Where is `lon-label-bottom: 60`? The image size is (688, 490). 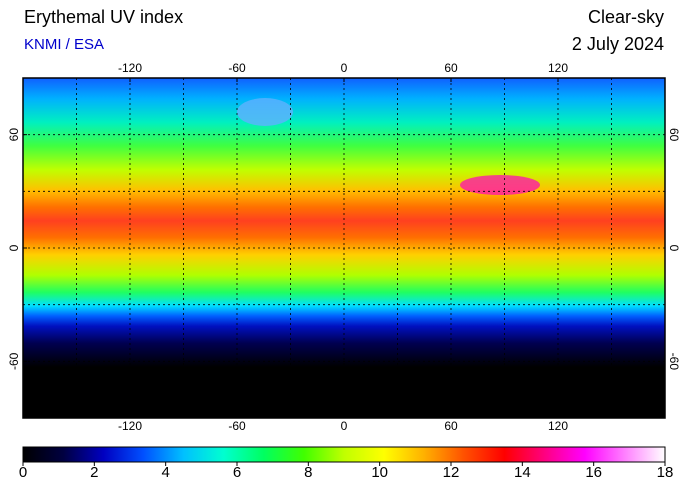
lon-label-bottom: 60 is located at coordinates (451, 426).